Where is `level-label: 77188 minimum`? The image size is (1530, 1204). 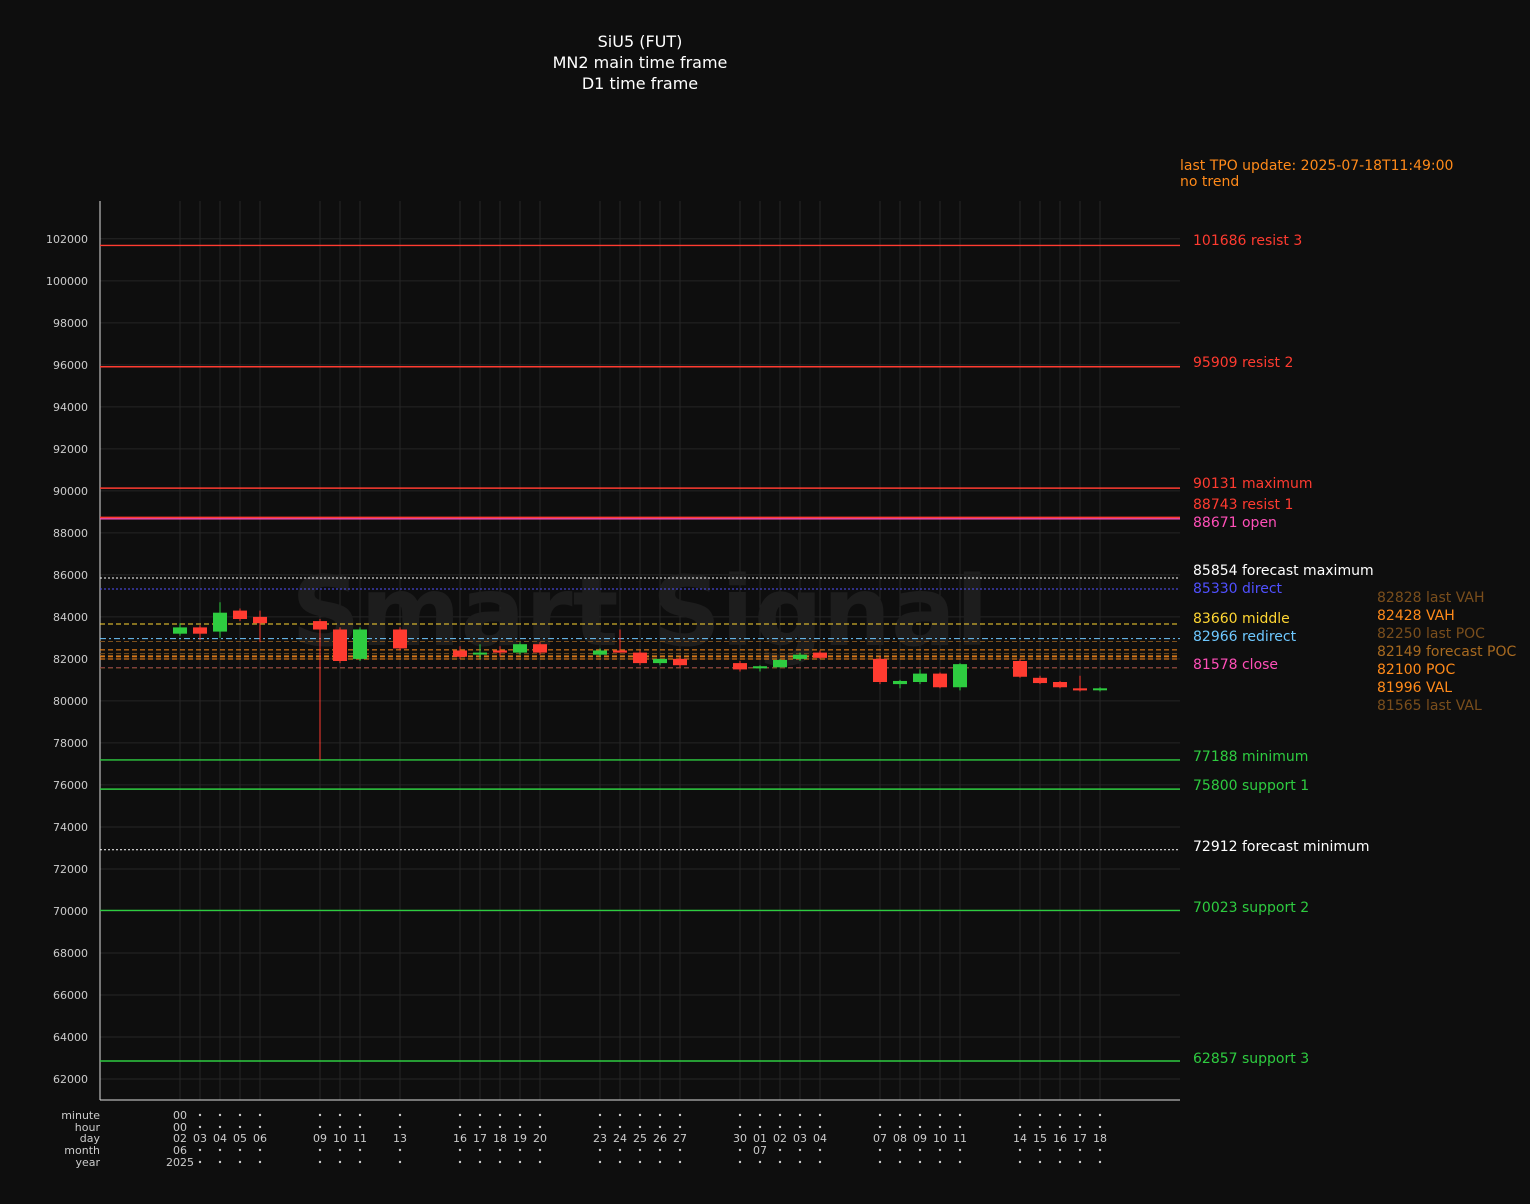 level-label: 77188 minimum is located at coordinates (1250, 757).